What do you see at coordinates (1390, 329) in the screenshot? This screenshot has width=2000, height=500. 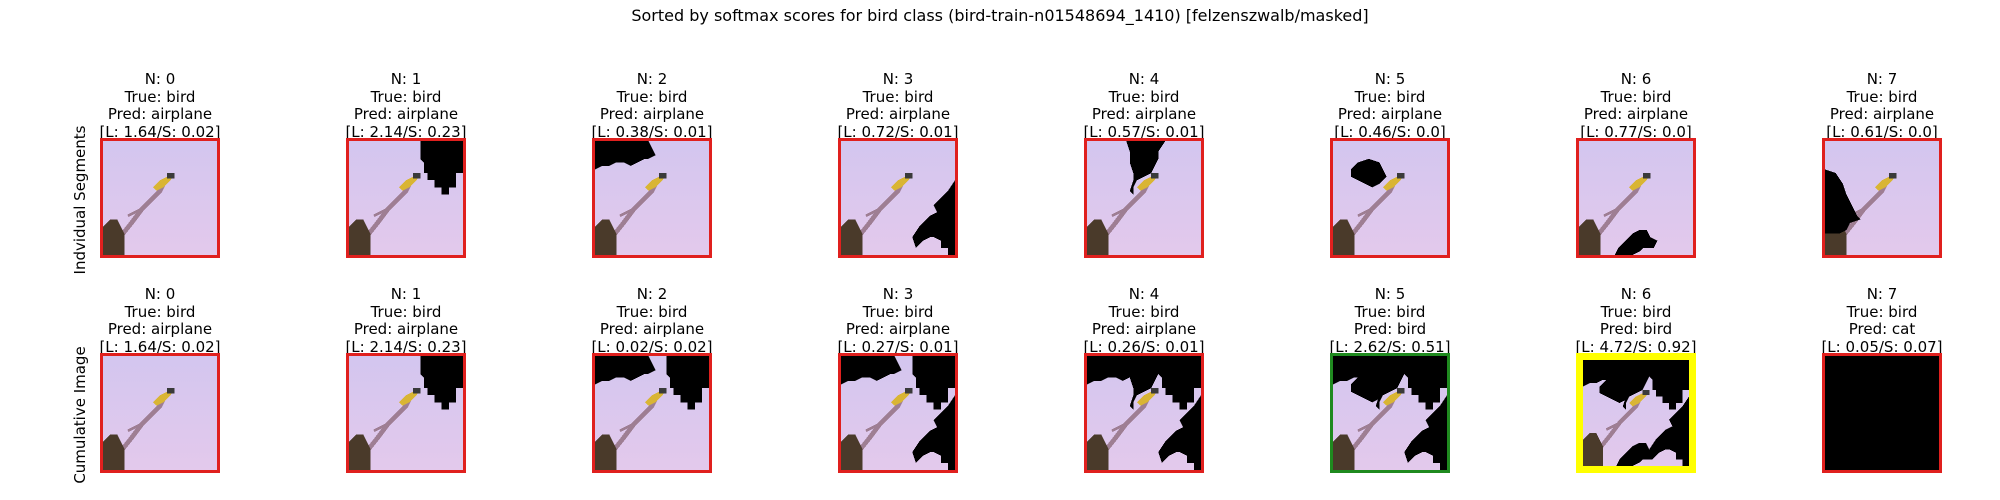 I see `pred-label: Pred: bird` at bounding box center [1390, 329].